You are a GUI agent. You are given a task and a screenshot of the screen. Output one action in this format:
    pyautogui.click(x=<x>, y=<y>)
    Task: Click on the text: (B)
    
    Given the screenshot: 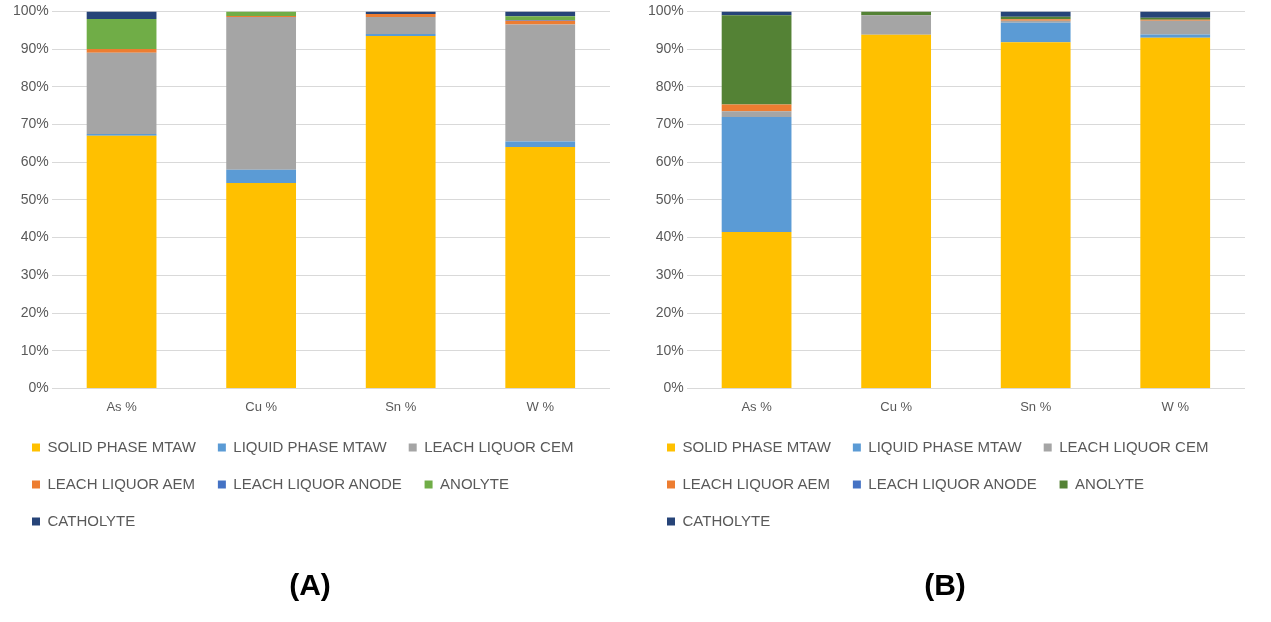 What is the action you would take?
    pyautogui.click(x=945, y=585)
    